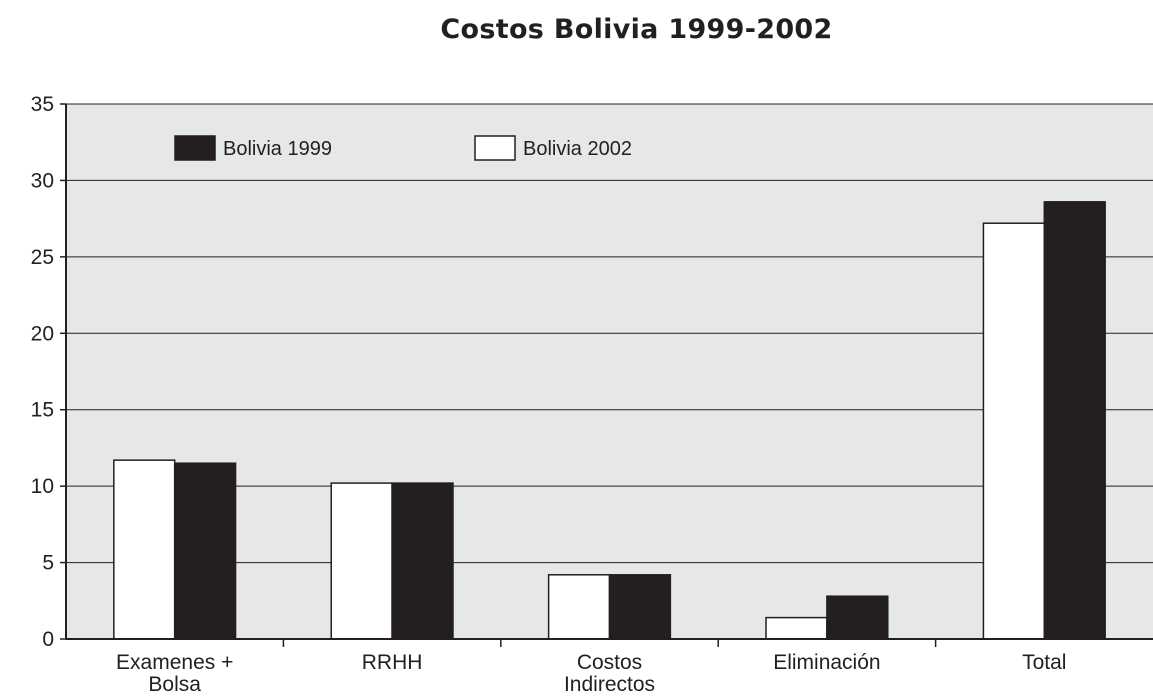 Image resolution: width=1153 pixels, height=696 pixels. I want to click on legend-label: Bolivia 1999, so click(277, 149).